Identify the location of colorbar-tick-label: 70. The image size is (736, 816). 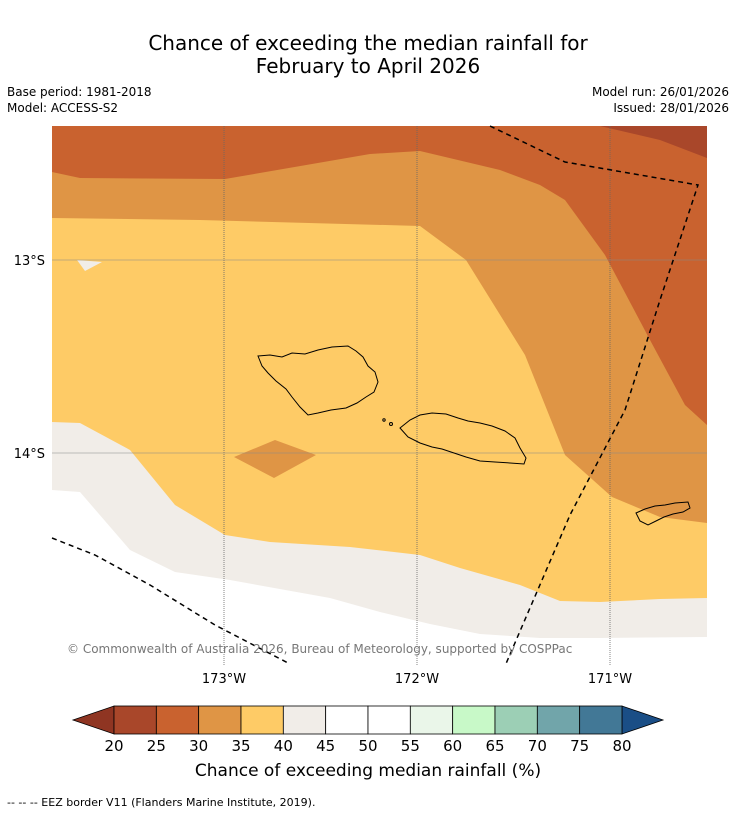
(537, 746).